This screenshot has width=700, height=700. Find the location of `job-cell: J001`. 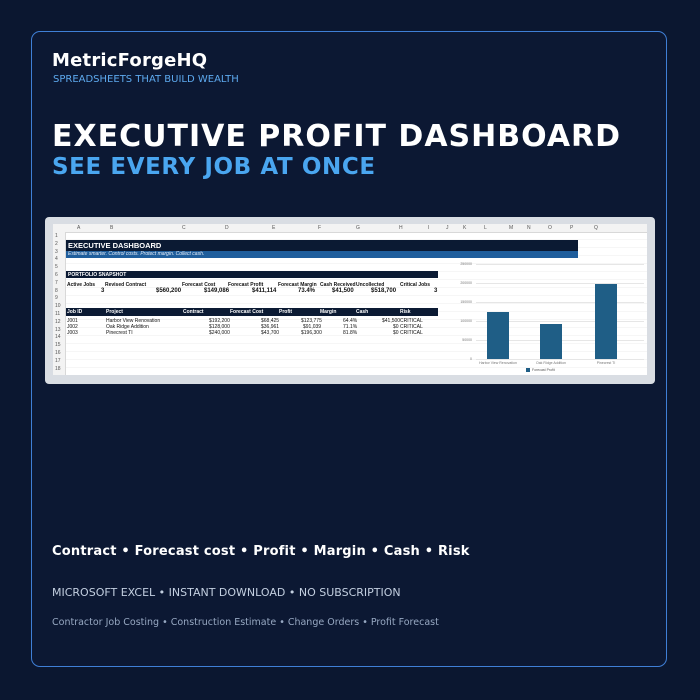

job-cell: J001 is located at coordinates (72, 321).